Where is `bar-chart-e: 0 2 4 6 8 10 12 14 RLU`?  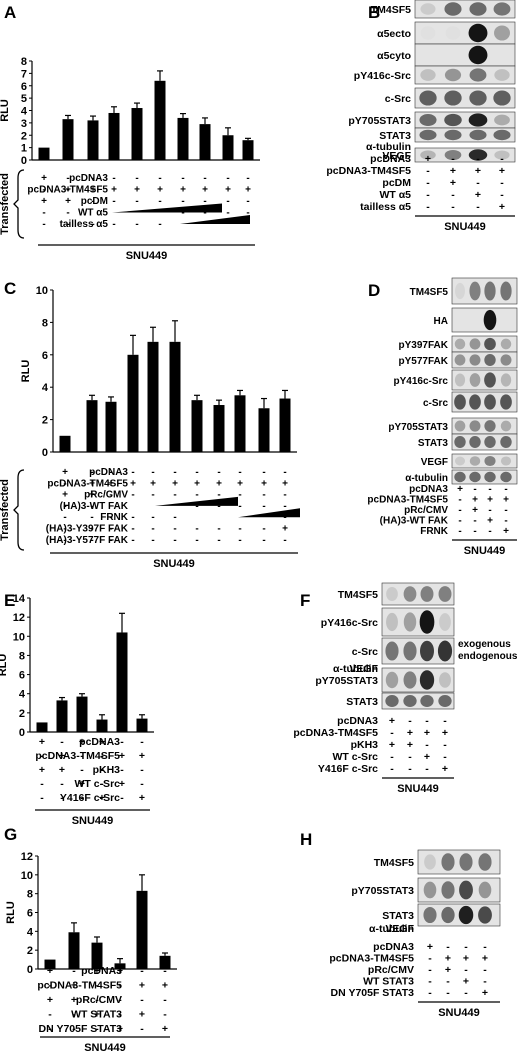 bar-chart-e: 0 2 4 6 8 10 12 14 RLU is located at coordinates (77, 666).